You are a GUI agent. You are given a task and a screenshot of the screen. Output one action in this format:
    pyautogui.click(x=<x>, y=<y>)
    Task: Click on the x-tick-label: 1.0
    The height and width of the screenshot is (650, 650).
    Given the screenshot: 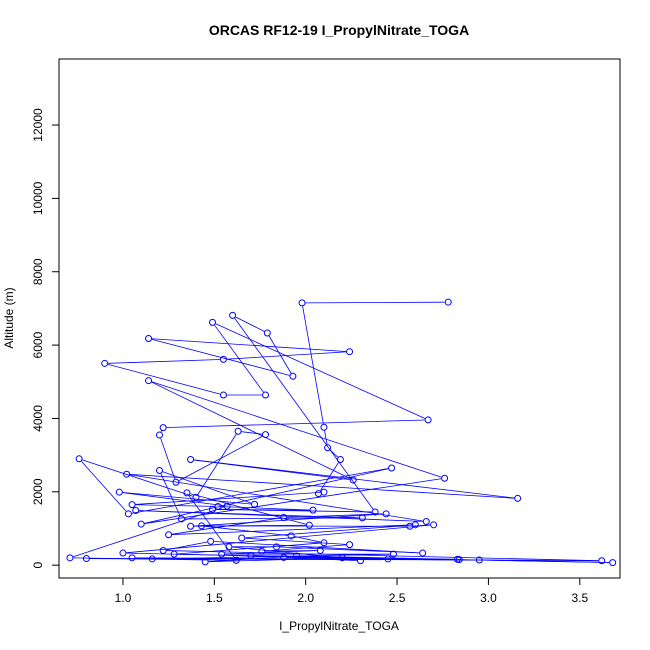 What is the action you would take?
    pyautogui.click(x=123, y=598)
    